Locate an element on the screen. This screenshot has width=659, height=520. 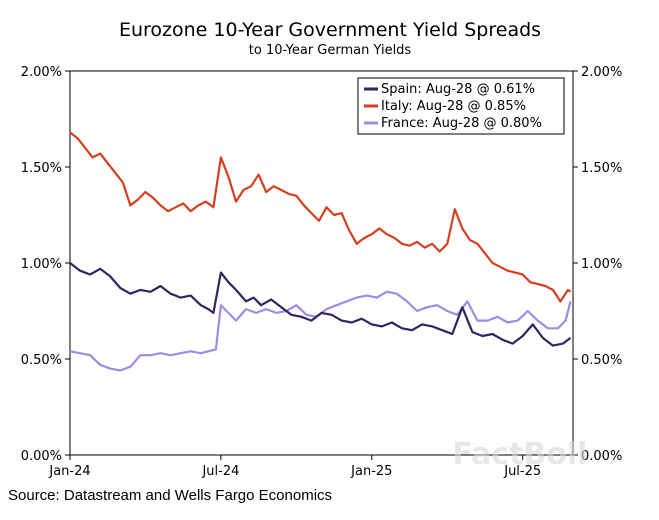
y-tick-label-right: 1.00% is located at coordinates (601, 264).